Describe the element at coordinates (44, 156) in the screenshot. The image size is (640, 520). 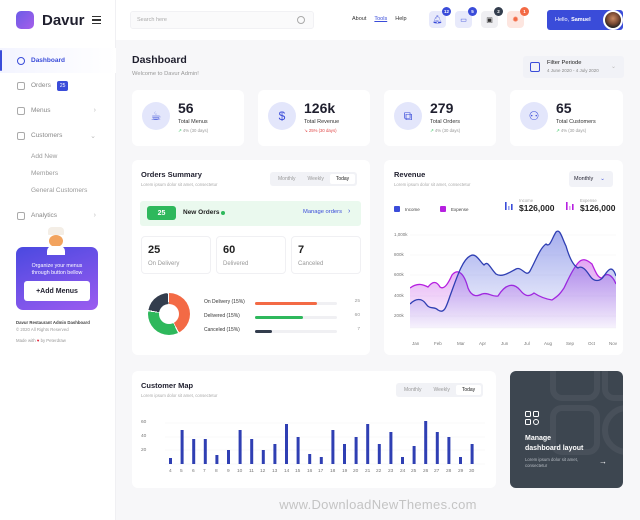
I see `sidebar-subitem-add-new: Add New` at that location.